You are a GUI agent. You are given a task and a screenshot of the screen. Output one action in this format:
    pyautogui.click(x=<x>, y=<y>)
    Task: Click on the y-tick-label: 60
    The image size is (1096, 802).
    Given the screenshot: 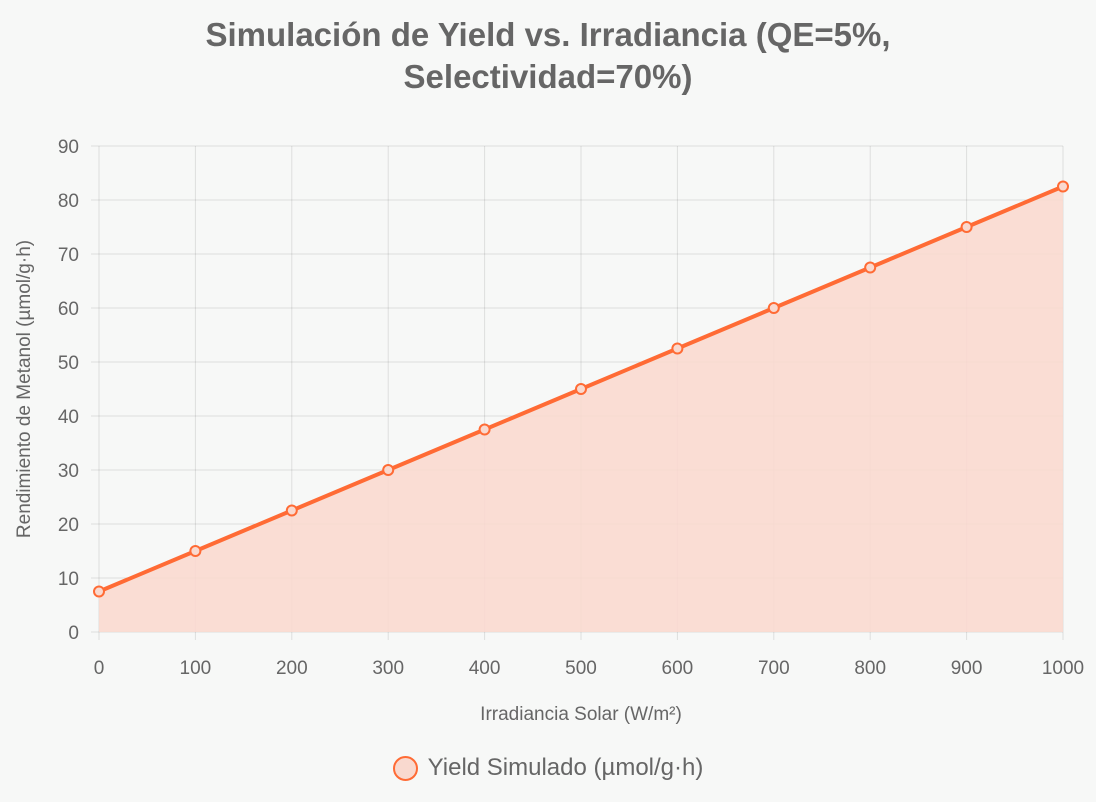 What is the action you would take?
    pyautogui.click(x=68, y=309)
    